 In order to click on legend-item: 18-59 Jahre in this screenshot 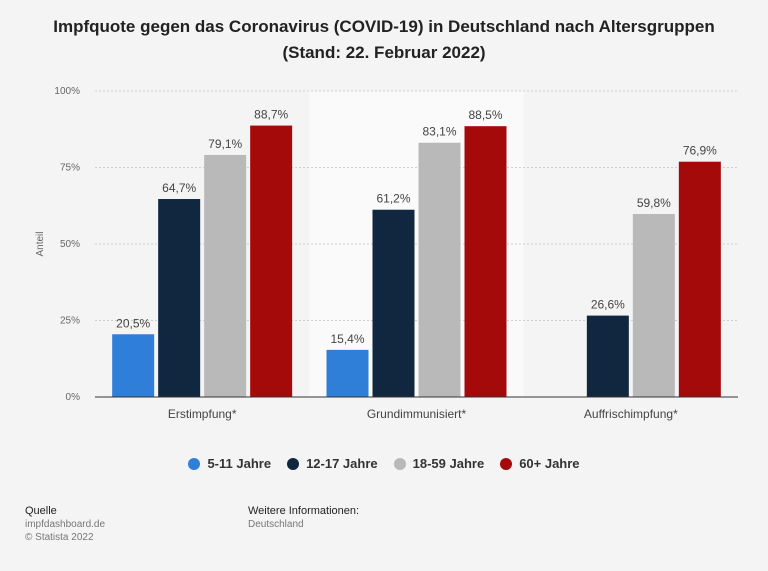, I will do `click(439, 463)`.